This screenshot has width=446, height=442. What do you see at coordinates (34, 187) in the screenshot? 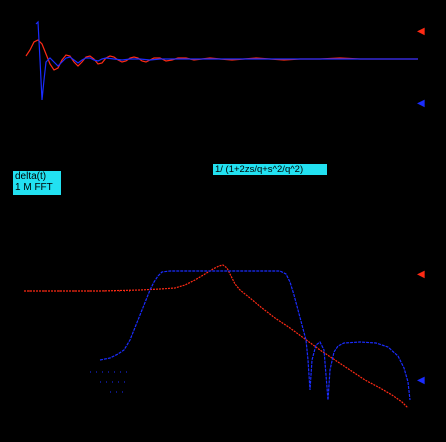
I see `fft-size-label: 1 M FFT` at bounding box center [34, 187].